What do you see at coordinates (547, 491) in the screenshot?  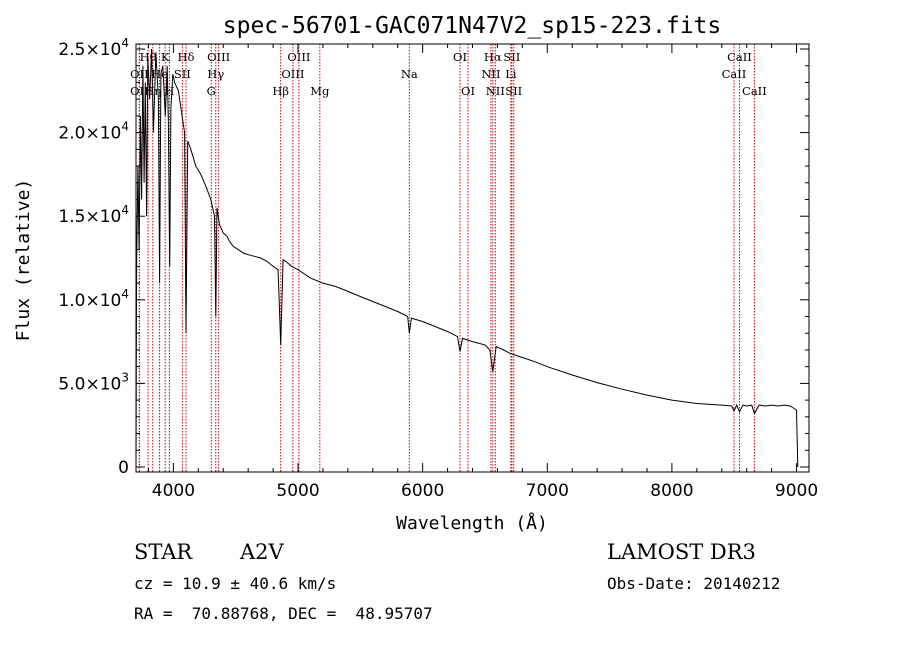 I see `x-tick-label: 7000` at bounding box center [547, 491].